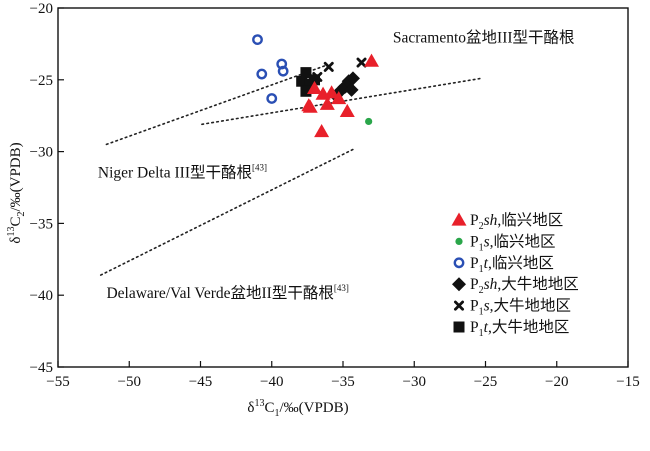  What do you see at coordinates (524, 285) in the screenshot?
I see `legend-label: P2sh,大牛地地区` at bounding box center [524, 285].